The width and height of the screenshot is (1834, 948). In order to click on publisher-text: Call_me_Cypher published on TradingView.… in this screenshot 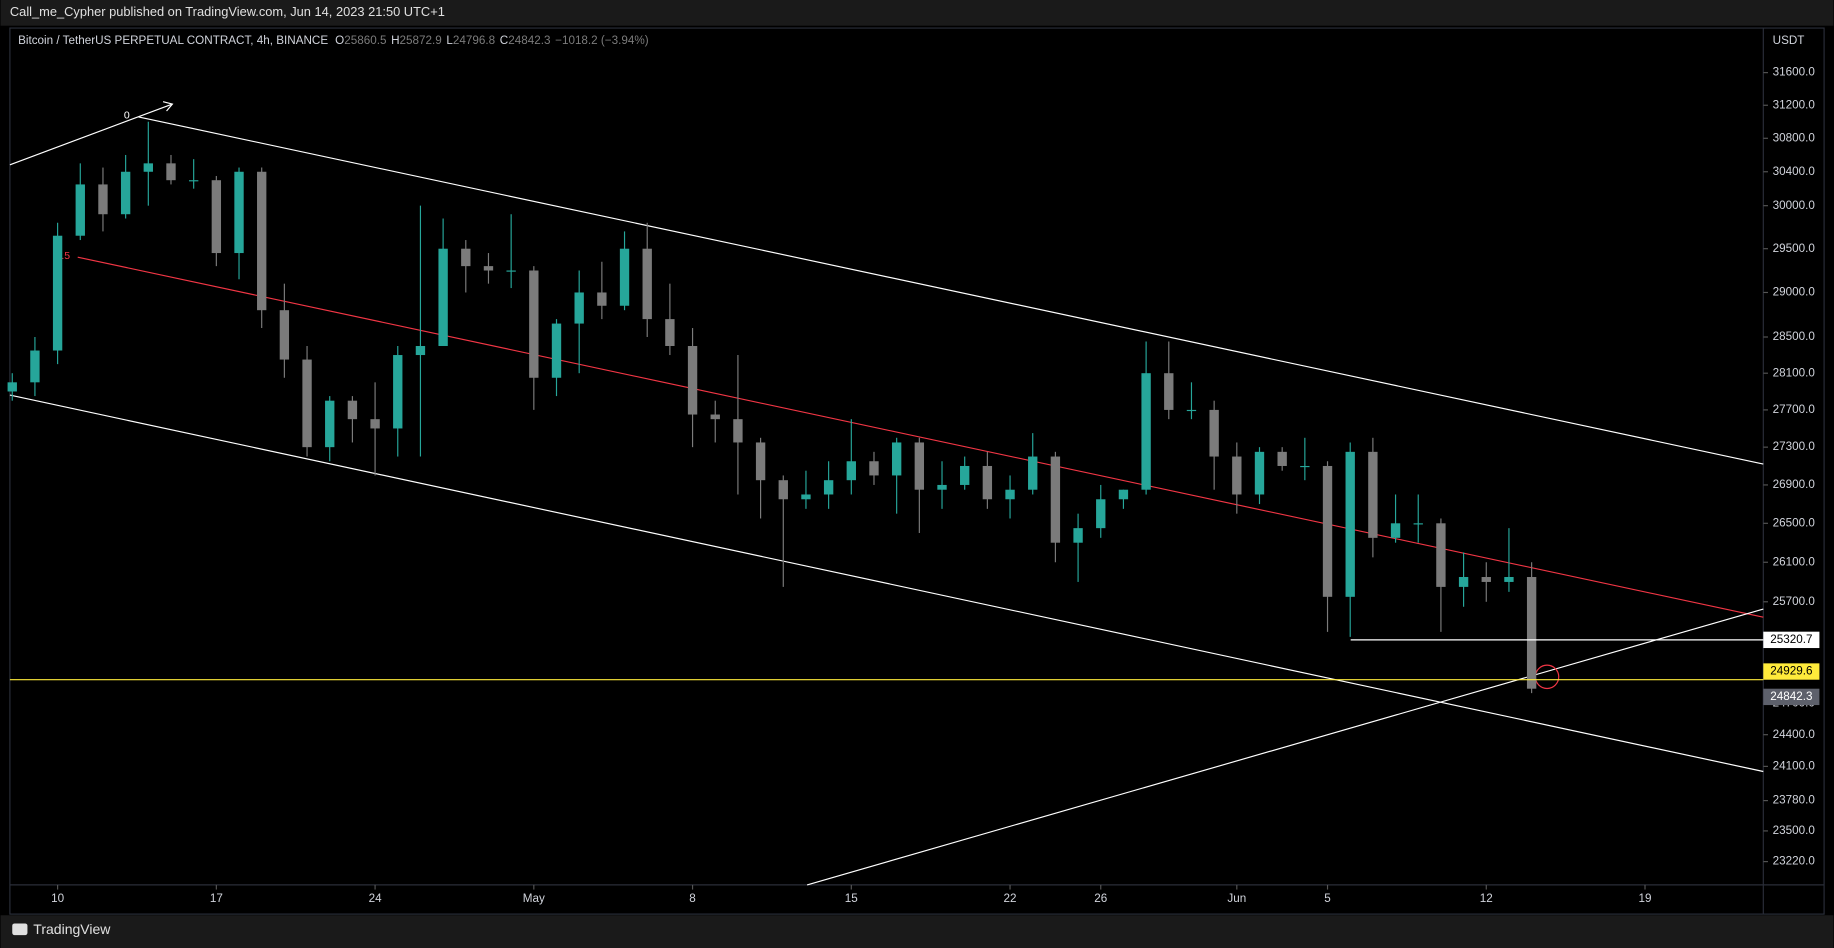, I will do `click(227, 11)`.